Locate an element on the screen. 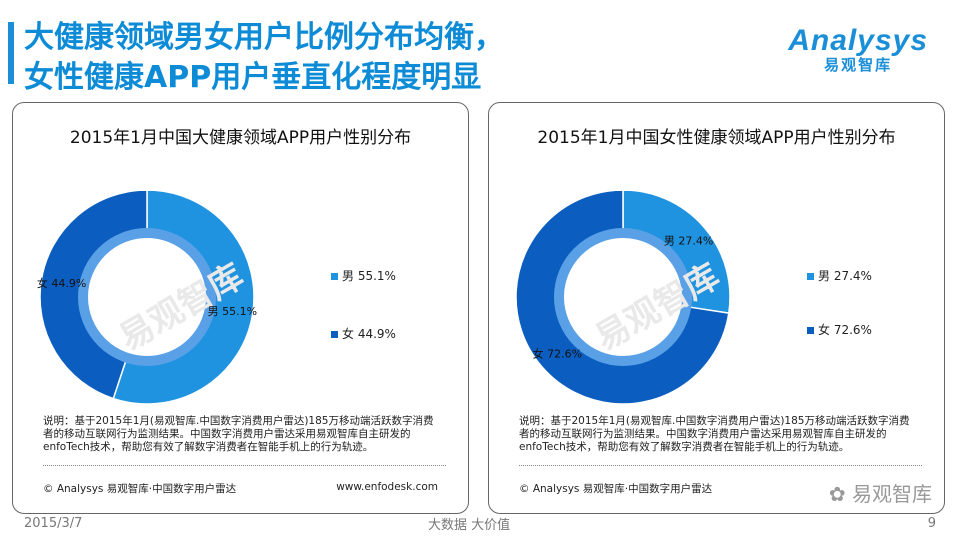 Image resolution: width=960 pixels, height=540 pixels. wechat-account: 易观智库 is located at coordinates (892, 494).